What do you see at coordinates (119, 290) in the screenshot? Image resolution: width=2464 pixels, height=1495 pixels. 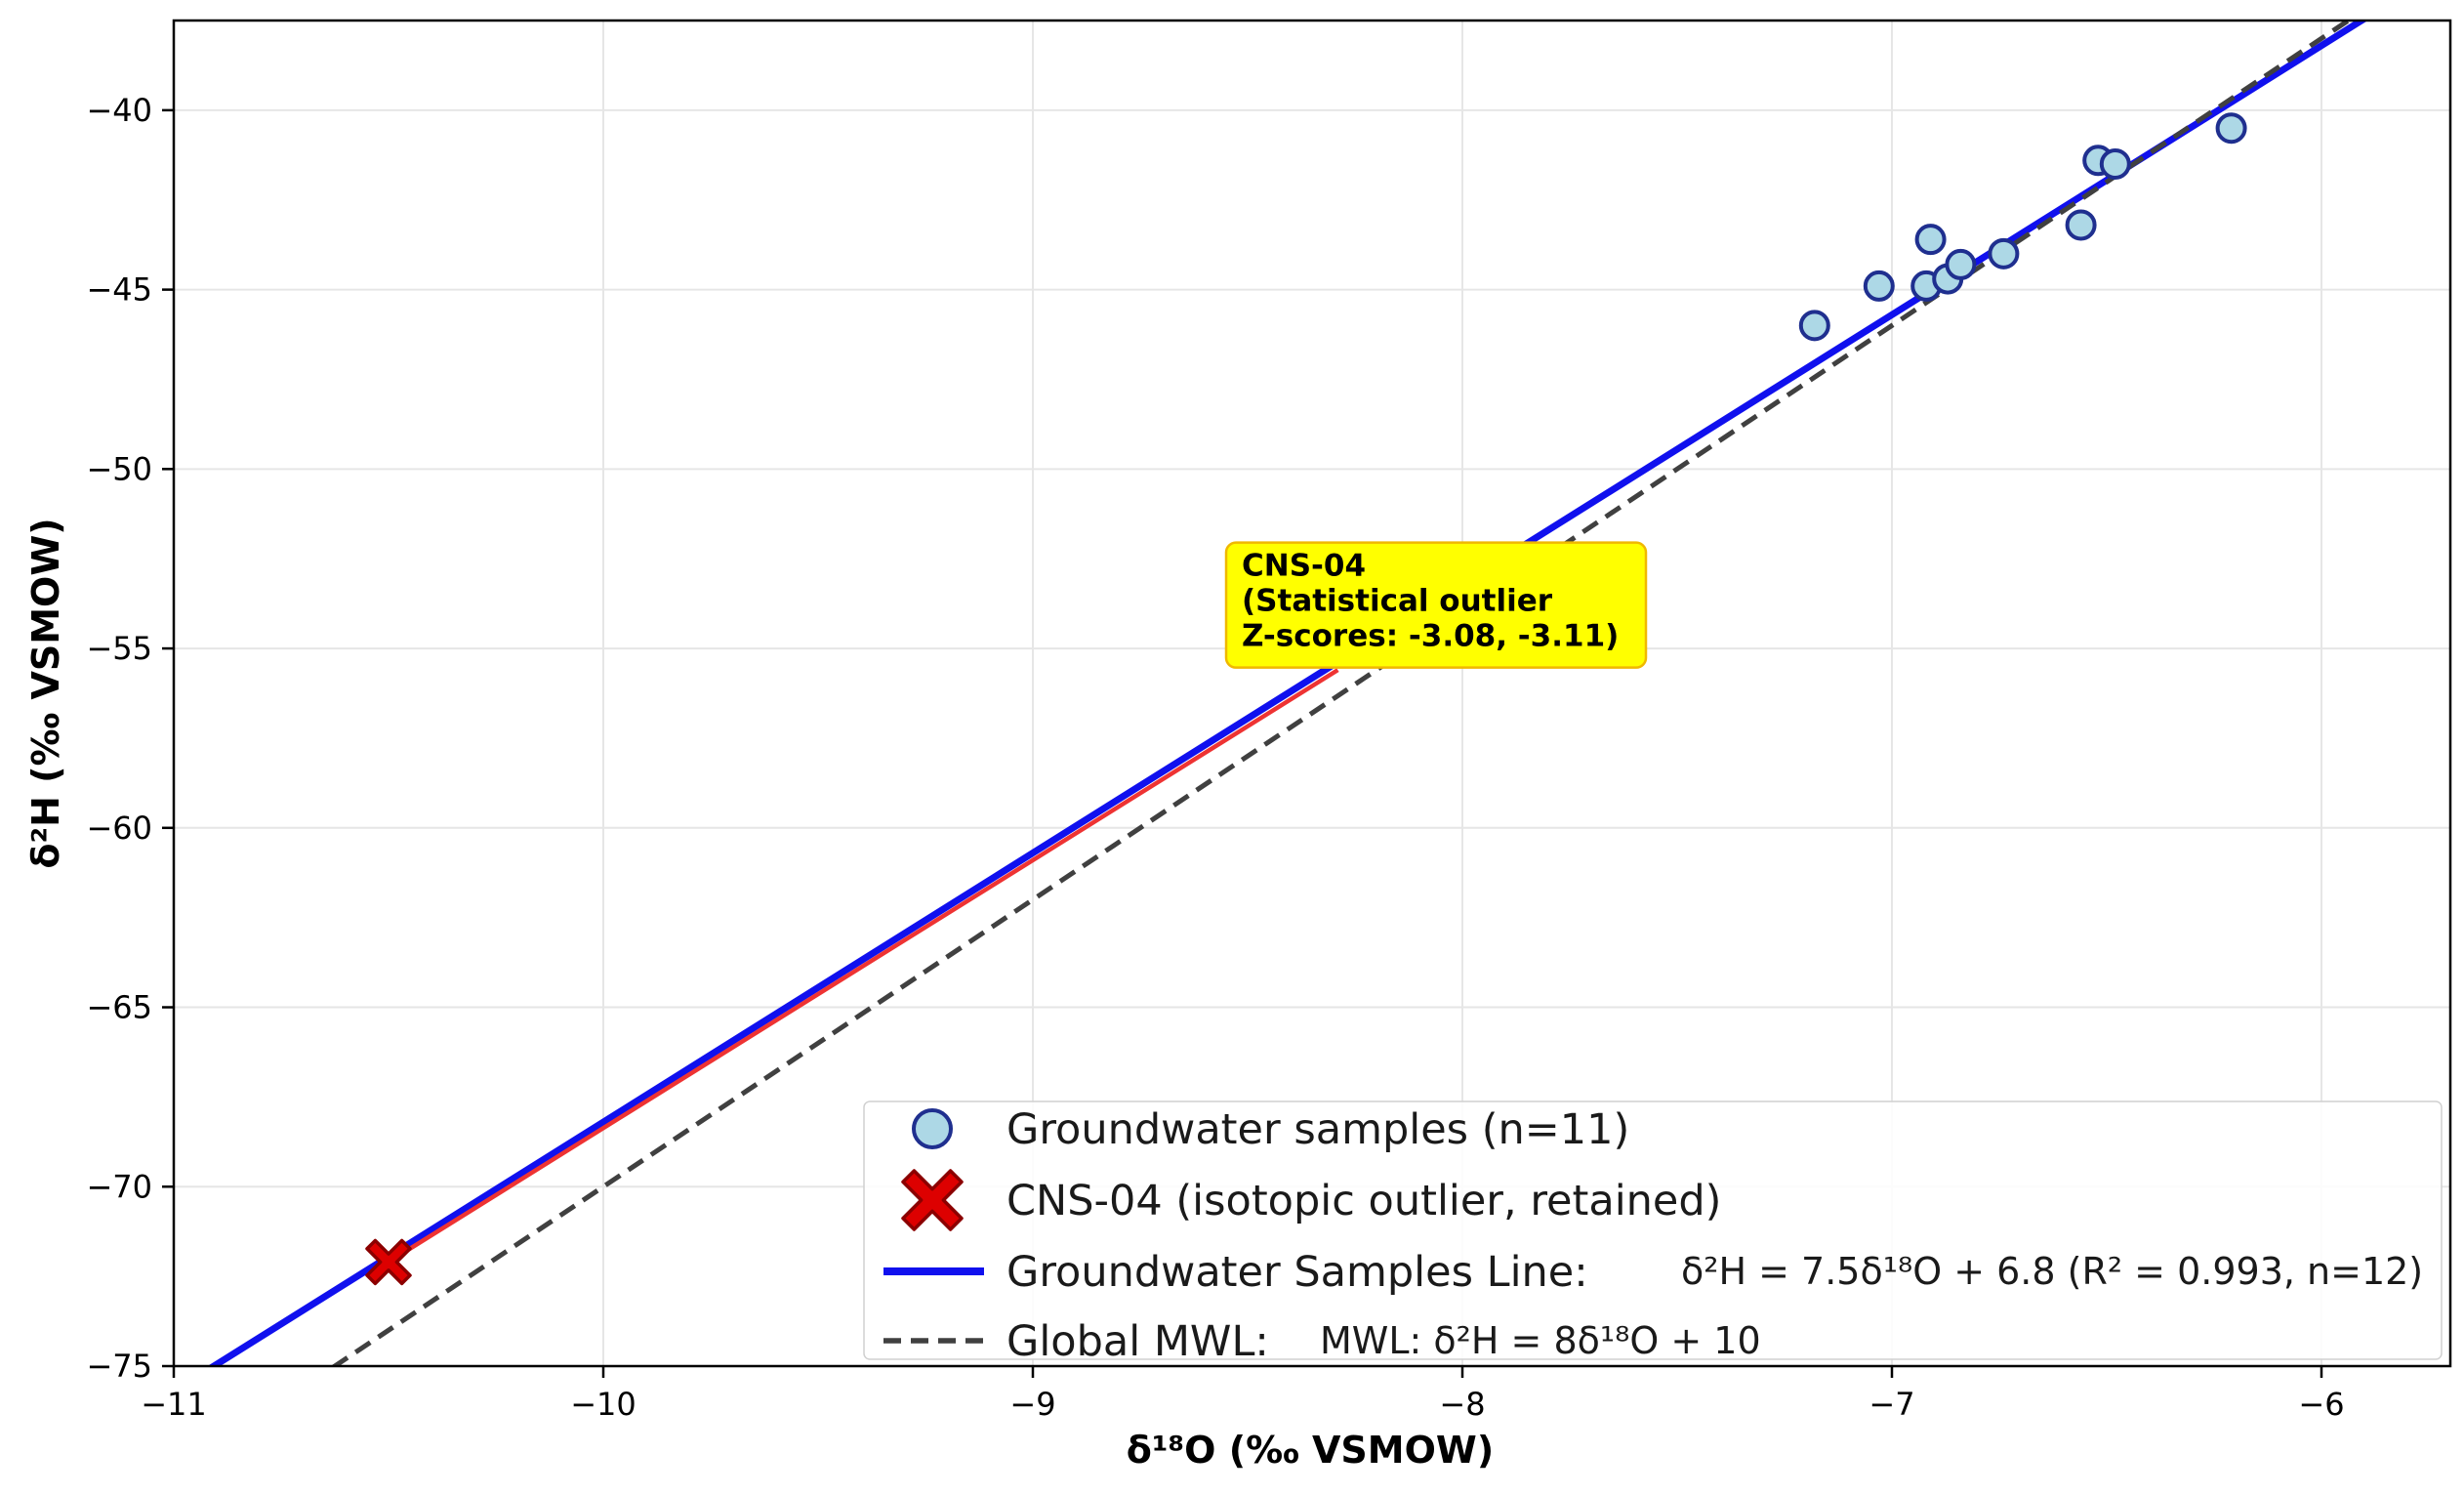 I see `y-tick-label: −45` at bounding box center [119, 290].